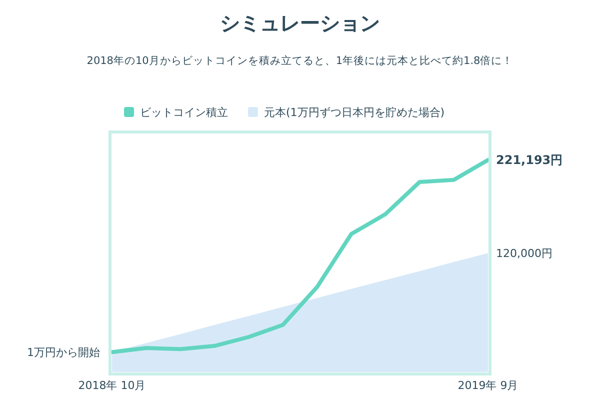 This screenshot has width=600, height=398. What do you see at coordinates (63, 353) in the screenshot?
I see `annotation: 1万円から開始` at bounding box center [63, 353].